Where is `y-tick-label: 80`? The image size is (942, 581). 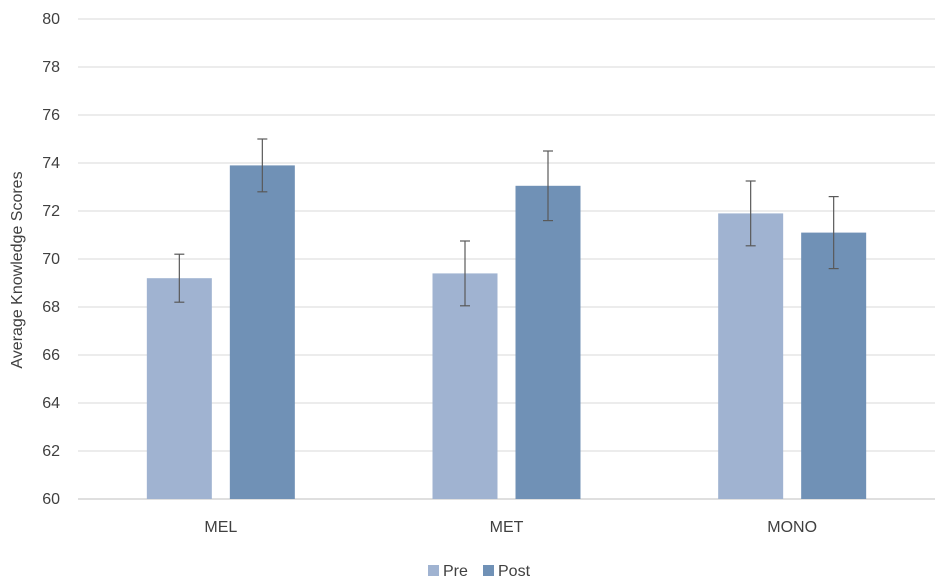
y-tick-label: 80 is located at coordinates (51, 19).